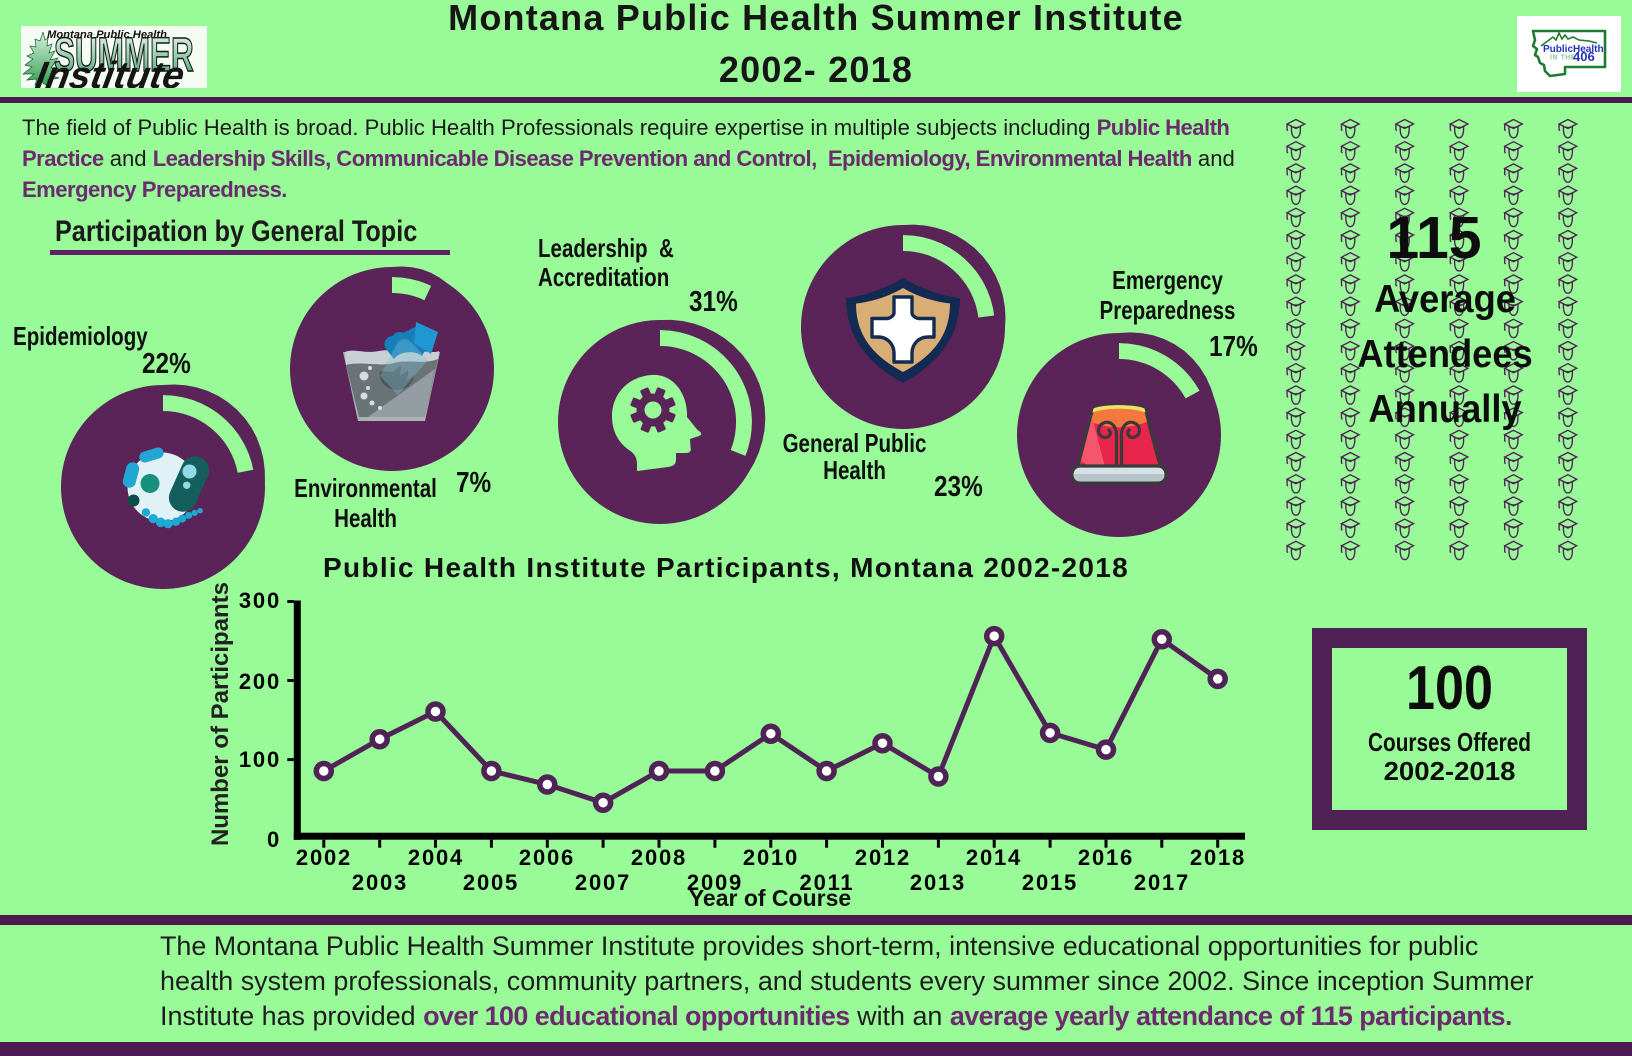 The width and height of the screenshot is (1632, 1056). I want to click on svg-text: 406, so click(1584, 56).